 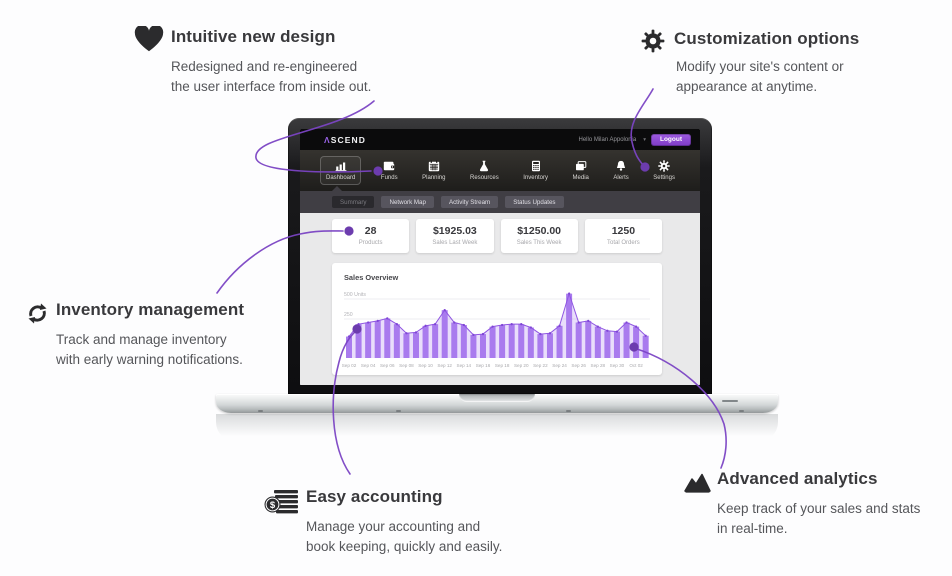 What do you see at coordinates (434, 166) in the screenshot?
I see `calendar-icon` at bounding box center [434, 166].